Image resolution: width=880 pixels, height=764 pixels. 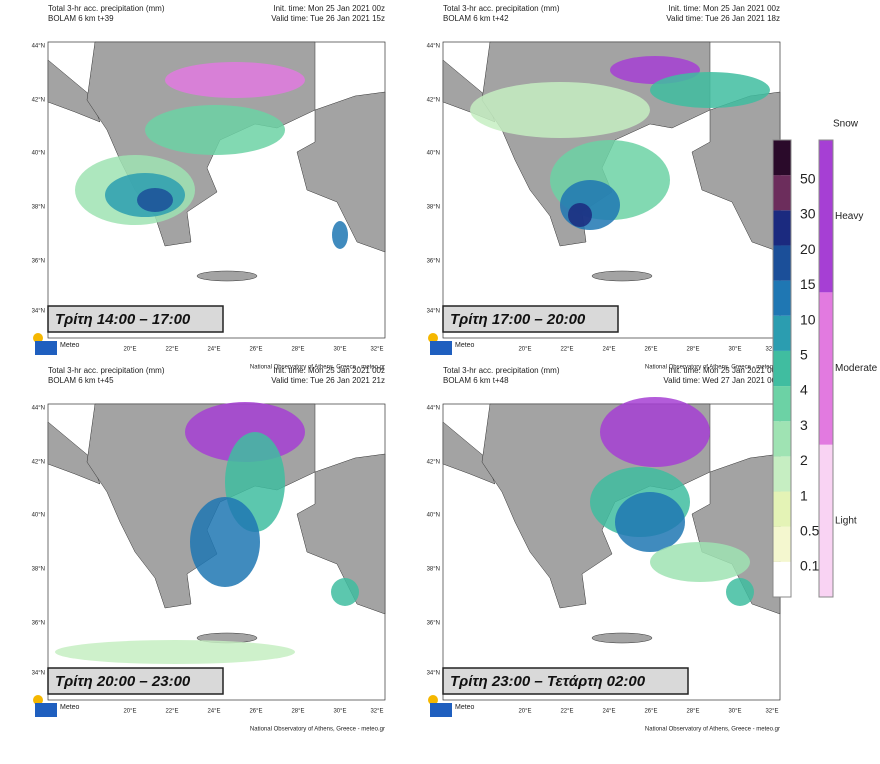 I want to click on caption: Τρίτη 23:00 – Τετάρτη 02:00, so click(x=548, y=681).